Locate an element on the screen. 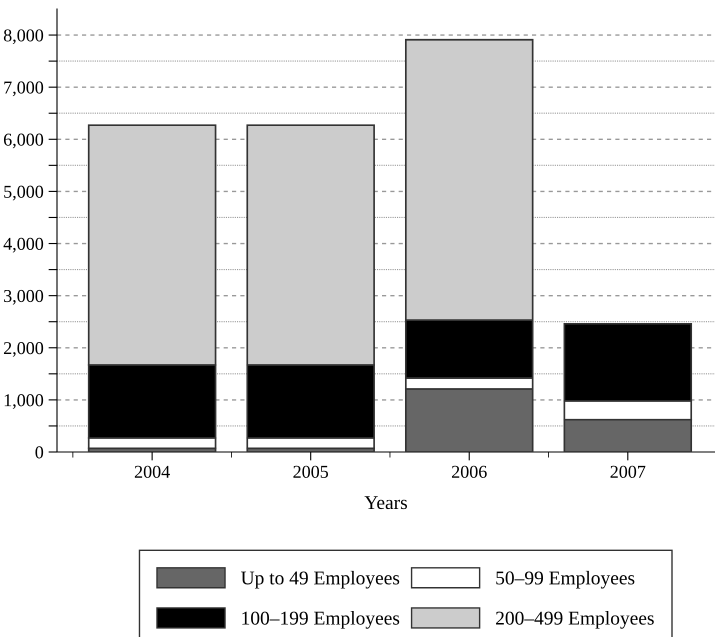  y-tick-label: 0 is located at coordinates (39, 452).